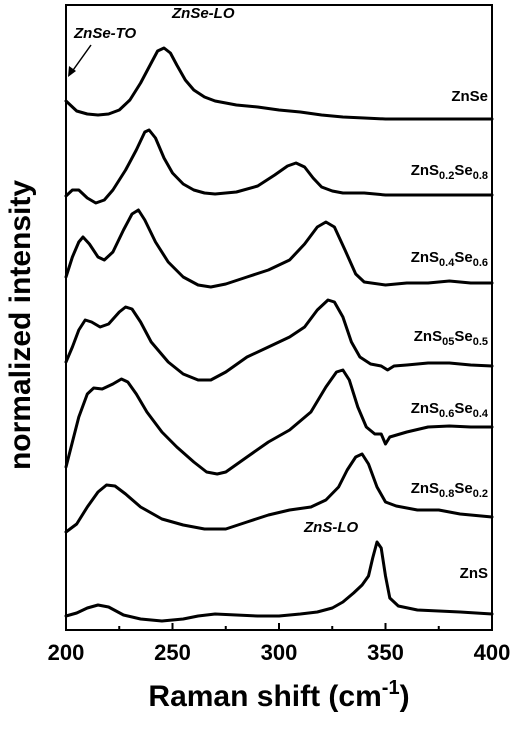  Describe the element at coordinates (172, 652) in the screenshot. I see `x-tick-label: 250` at that location.